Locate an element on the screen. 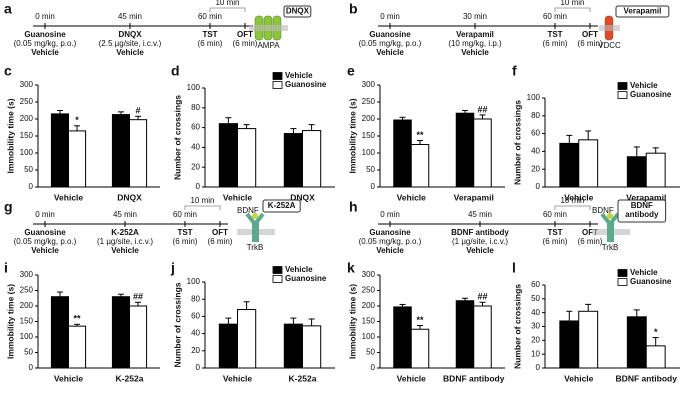 Image resolution: width=684 pixels, height=401 pixels. step-name: DNQX is located at coordinates (130, 34).